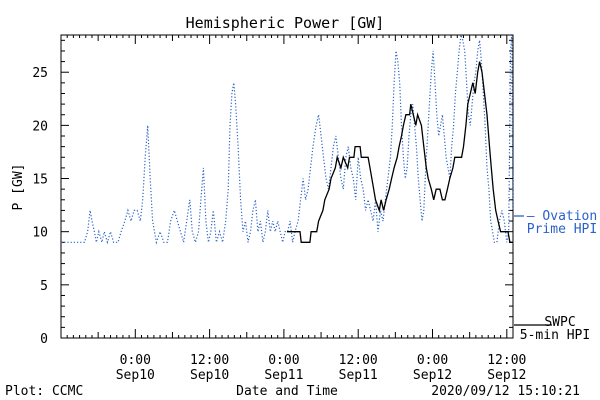 Image resolution: width=600 pixels, height=400 pixels. What do you see at coordinates (44, 391) in the screenshot?
I see `plot-credit: Plot: CCMC` at bounding box center [44, 391].